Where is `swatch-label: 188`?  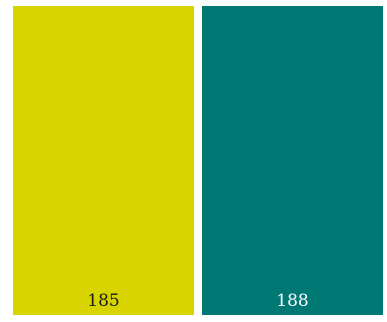
swatch-label: 188 is located at coordinates (292, 301).